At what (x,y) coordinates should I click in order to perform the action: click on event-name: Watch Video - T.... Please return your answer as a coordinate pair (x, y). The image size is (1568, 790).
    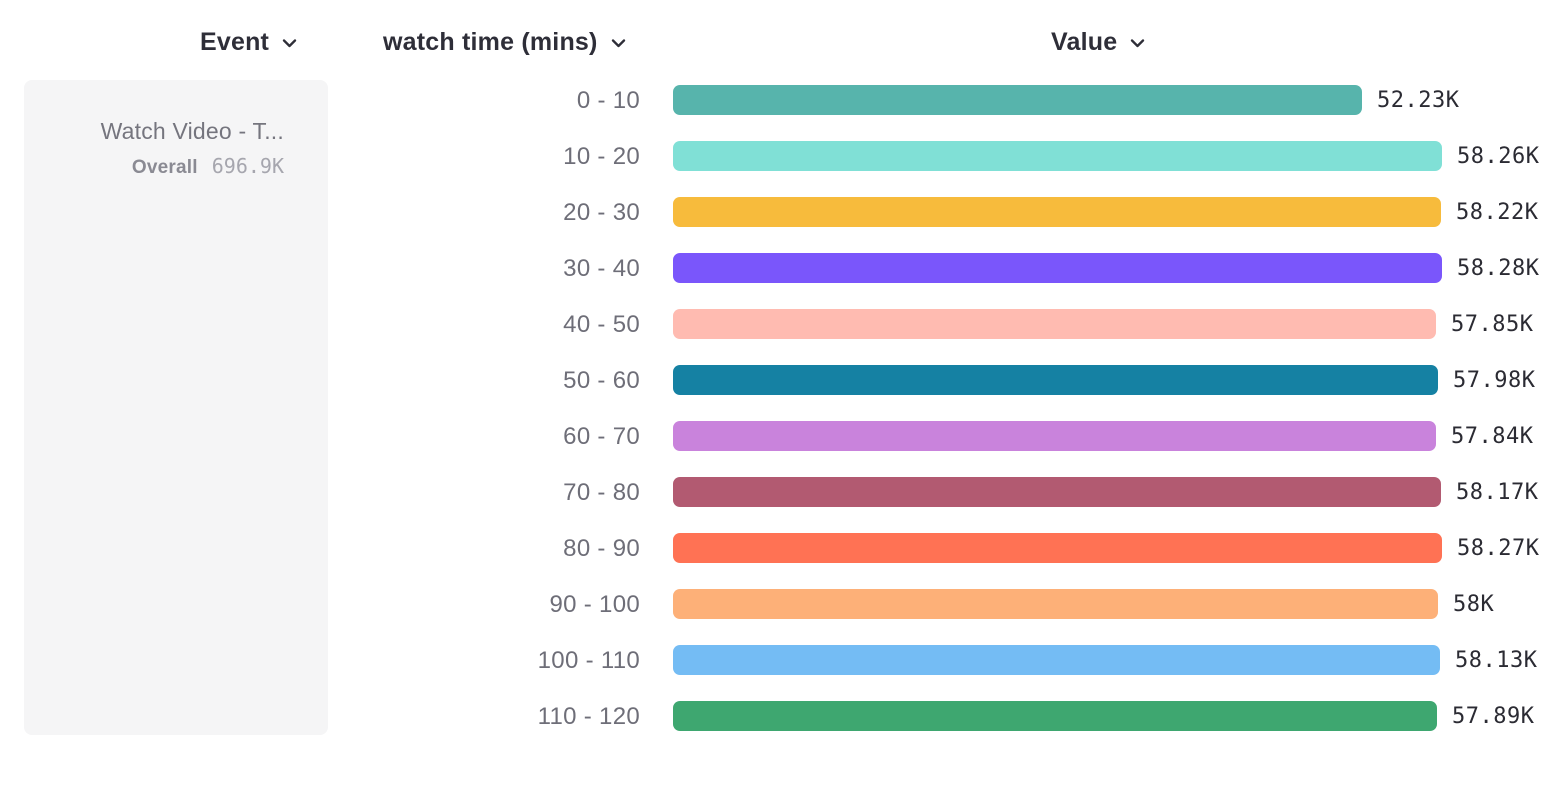
    Looking at the image, I should click on (192, 131).